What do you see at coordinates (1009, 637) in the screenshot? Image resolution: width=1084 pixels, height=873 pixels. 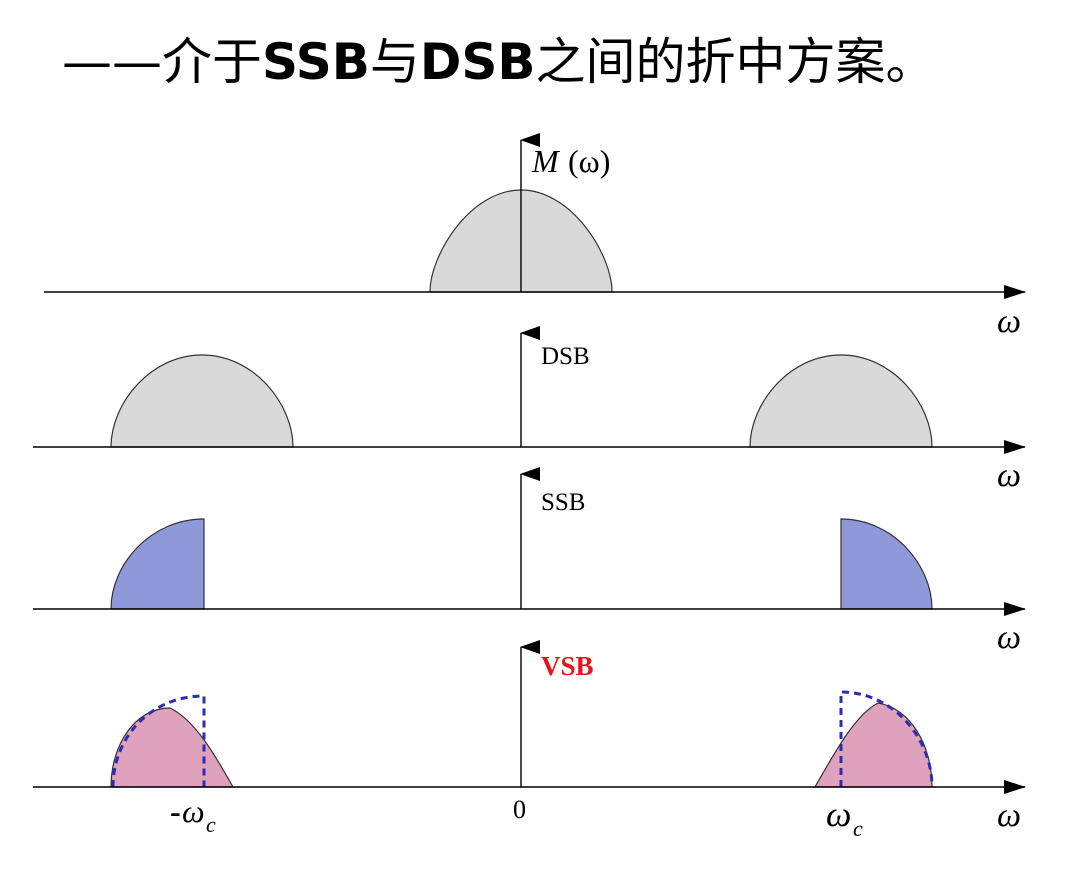 I see `omega-label-3: ω` at bounding box center [1009, 637].